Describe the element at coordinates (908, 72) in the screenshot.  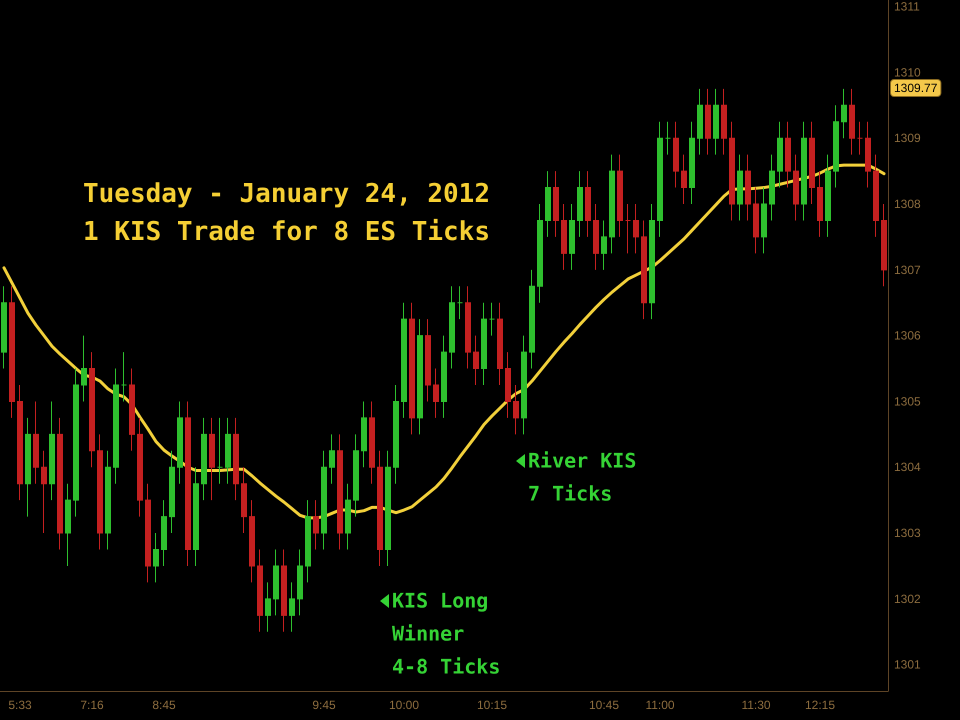
I see `y-tick-label: 1310` at that location.